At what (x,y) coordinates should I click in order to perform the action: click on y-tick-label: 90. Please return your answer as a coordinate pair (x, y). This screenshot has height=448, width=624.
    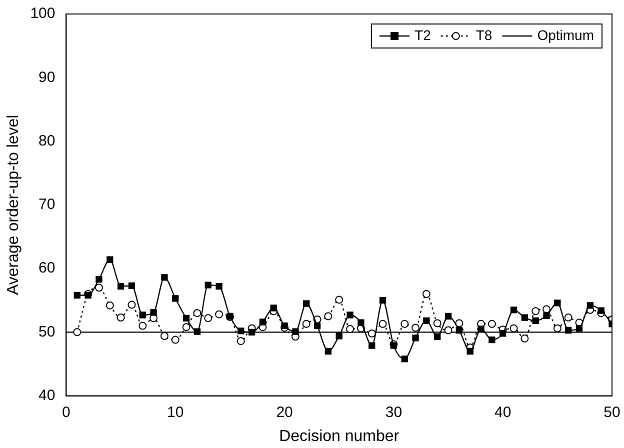
    Looking at the image, I should click on (47, 77).